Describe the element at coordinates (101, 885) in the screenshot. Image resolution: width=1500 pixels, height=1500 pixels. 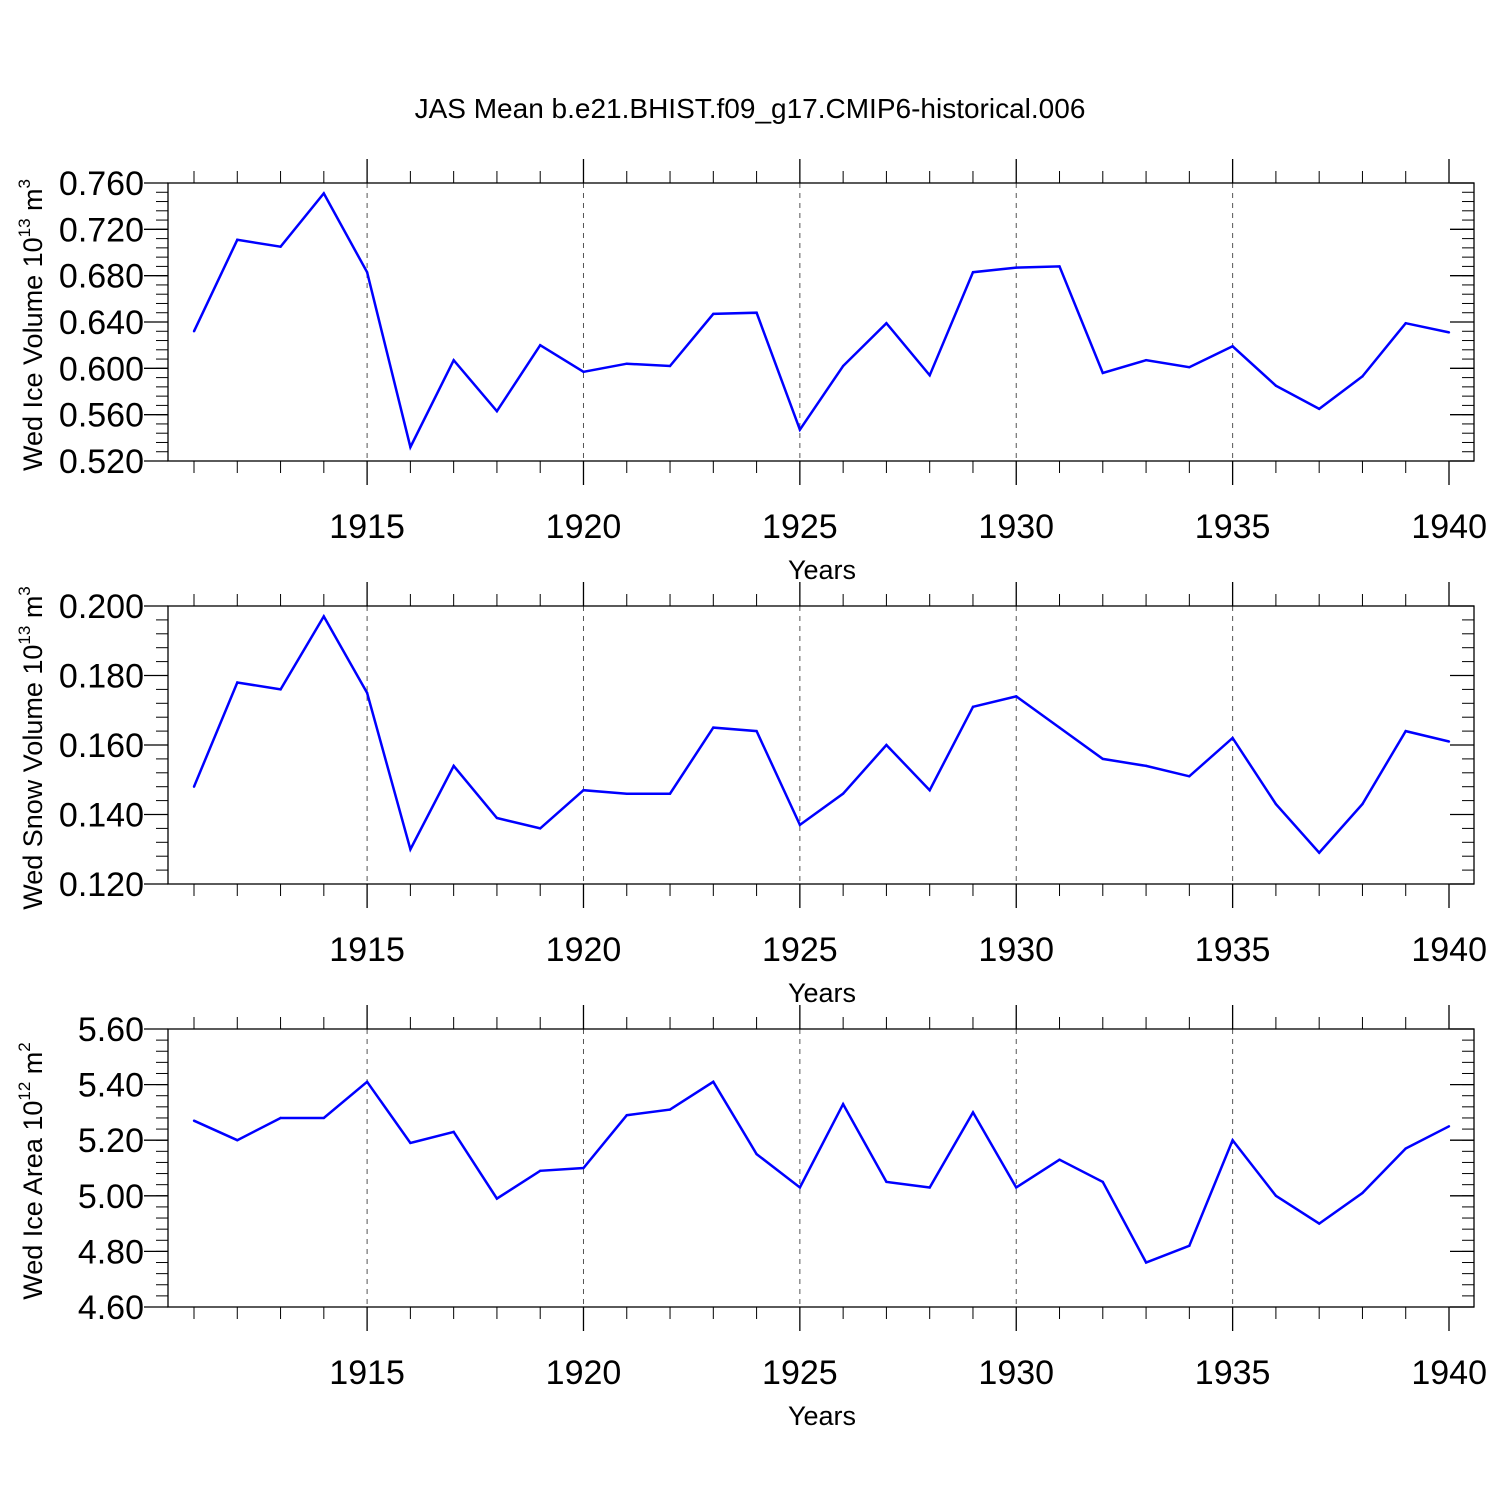
I see `y-tick-label: 0.120` at that location.